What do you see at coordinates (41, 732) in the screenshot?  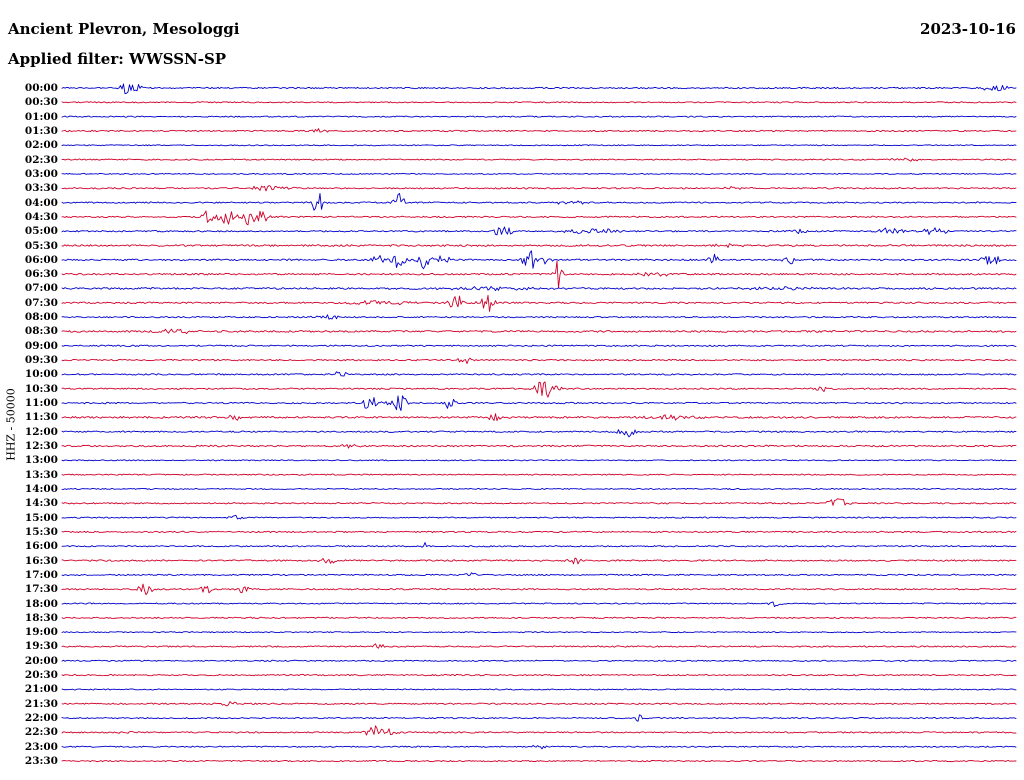 I see `time-label-22-30: 22:30` at bounding box center [41, 732].